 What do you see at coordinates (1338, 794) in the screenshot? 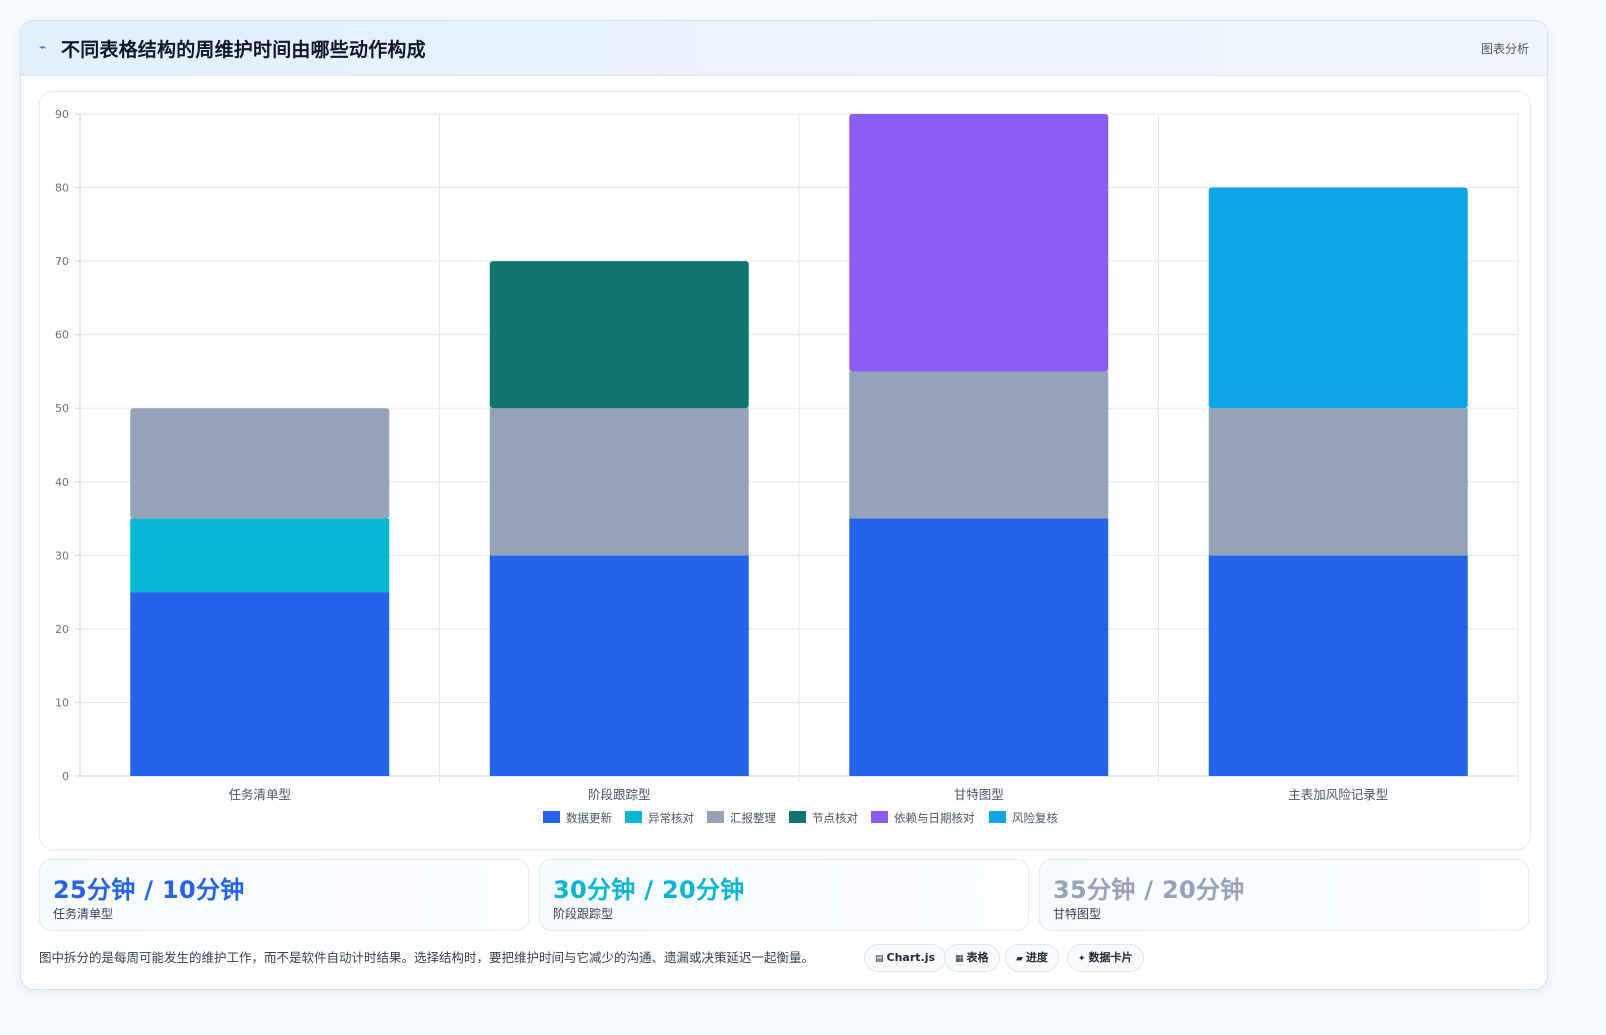
I see `x-tick-label: 主表加风险记录型` at bounding box center [1338, 794].